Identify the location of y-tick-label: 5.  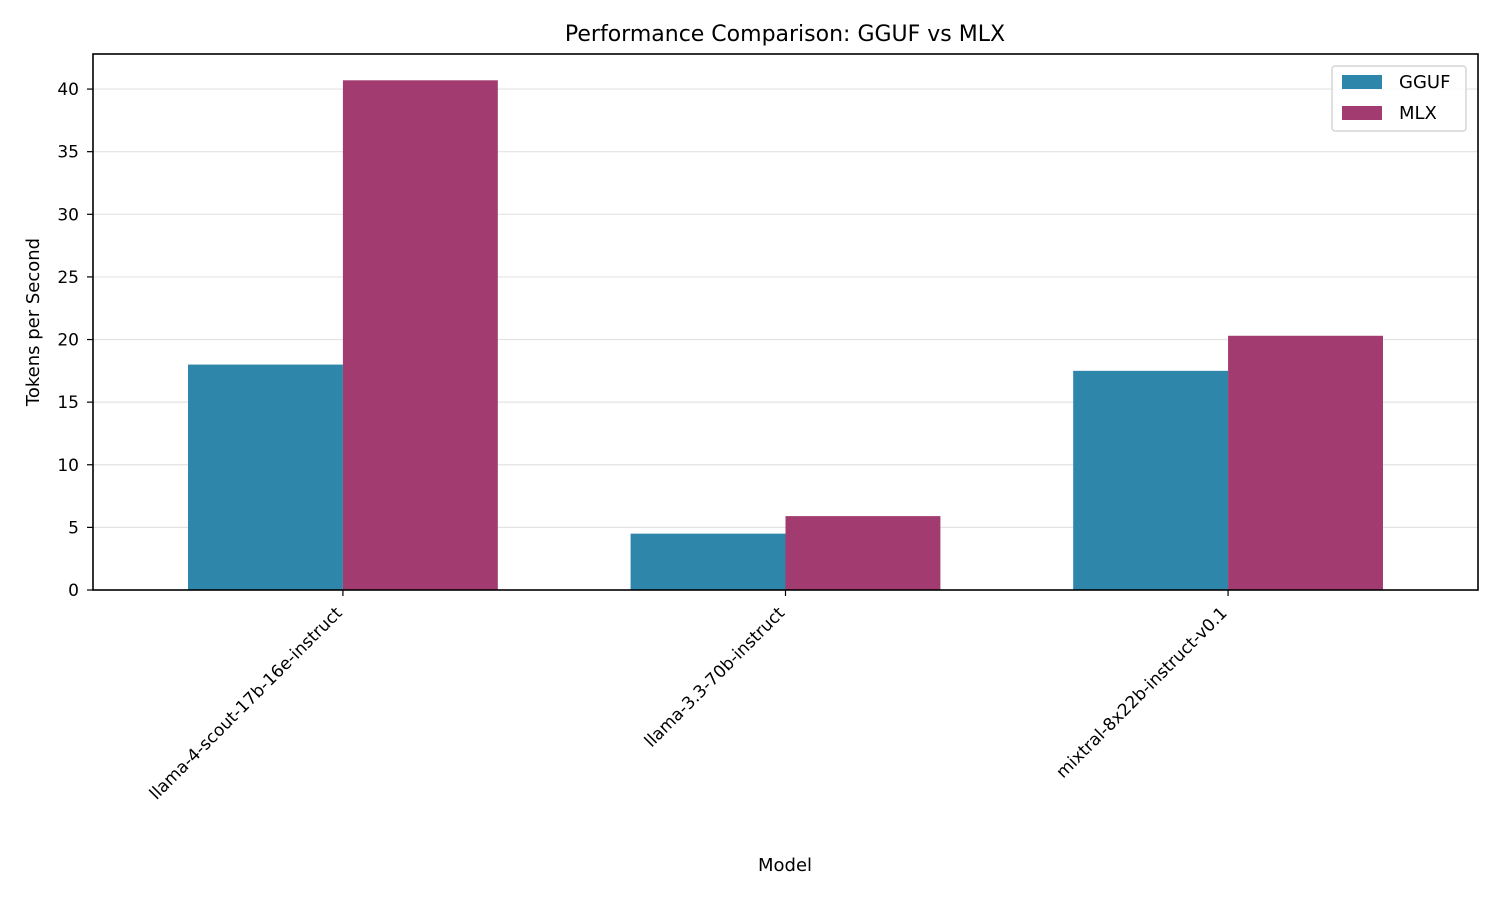
(73, 528).